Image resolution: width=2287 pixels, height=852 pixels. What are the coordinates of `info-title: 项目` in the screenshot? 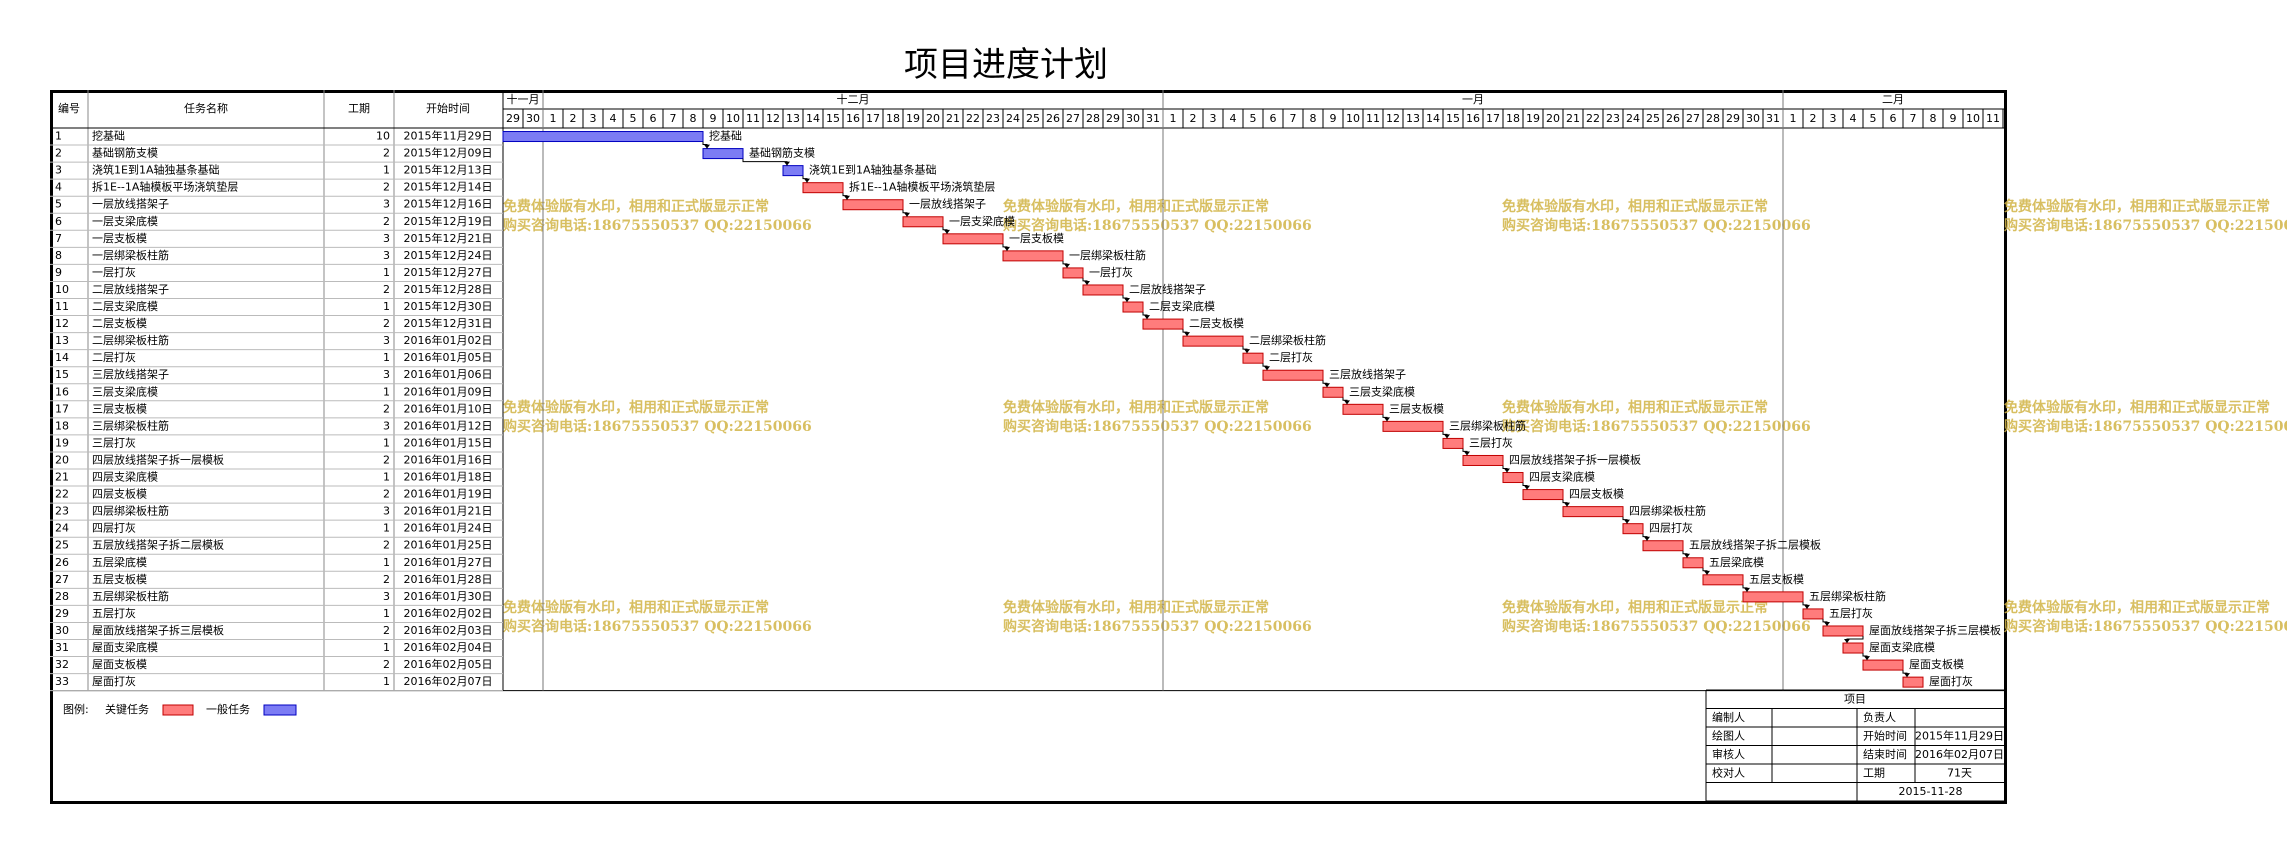 It's located at (1855, 698).